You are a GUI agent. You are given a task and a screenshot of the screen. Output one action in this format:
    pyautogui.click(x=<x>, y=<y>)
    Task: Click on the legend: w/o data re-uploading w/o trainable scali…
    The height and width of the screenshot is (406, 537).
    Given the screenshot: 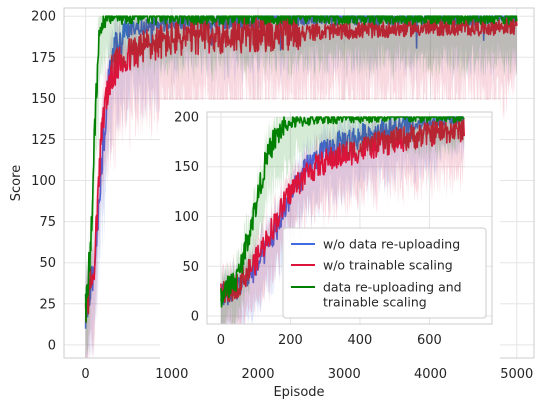 What is the action you would take?
    pyautogui.click(x=384, y=273)
    